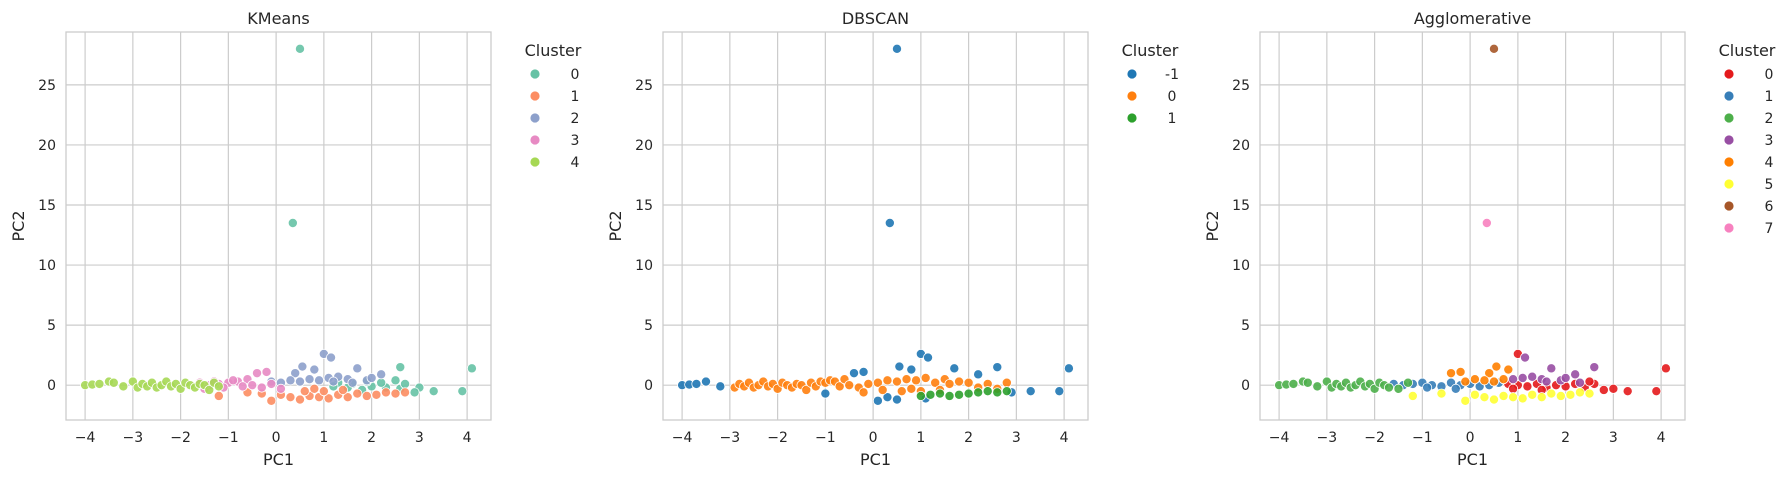 The width and height of the screenshot is (1784, 484). What do you see at coordinates (467, 438) in the screenshot?
I see `x-tick-label: 4` at bounding box center [467, 438].